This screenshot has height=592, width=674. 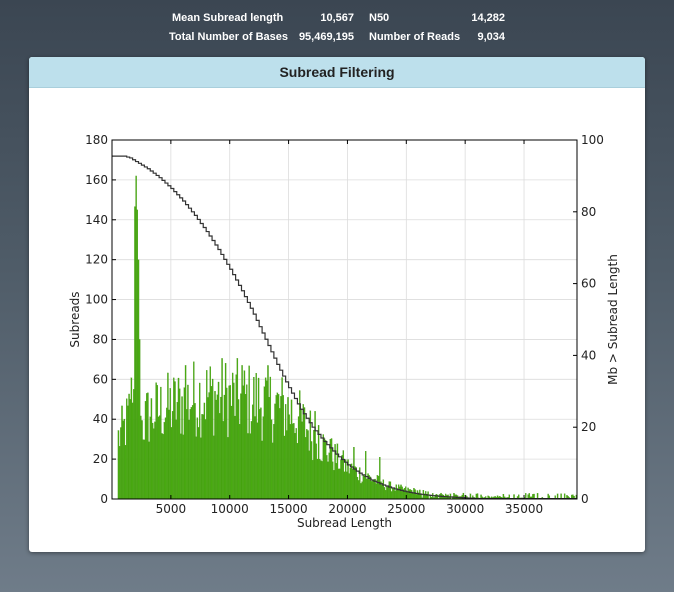 I want to click on mean-subread-length-label: Mean Subread length, so click(x=228, y=18).